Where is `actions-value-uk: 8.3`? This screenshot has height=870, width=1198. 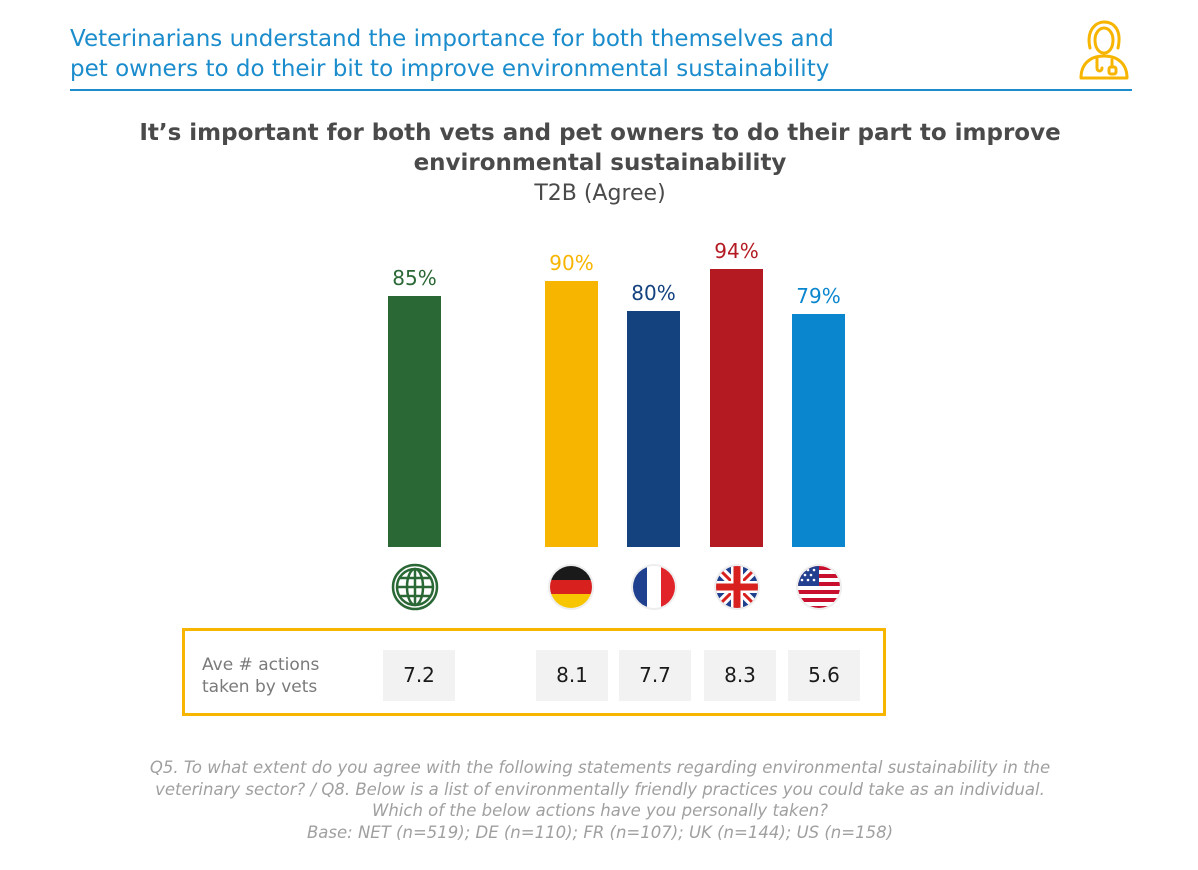 actions-value-uk: 8.3 is located at coordinates (740, 675).